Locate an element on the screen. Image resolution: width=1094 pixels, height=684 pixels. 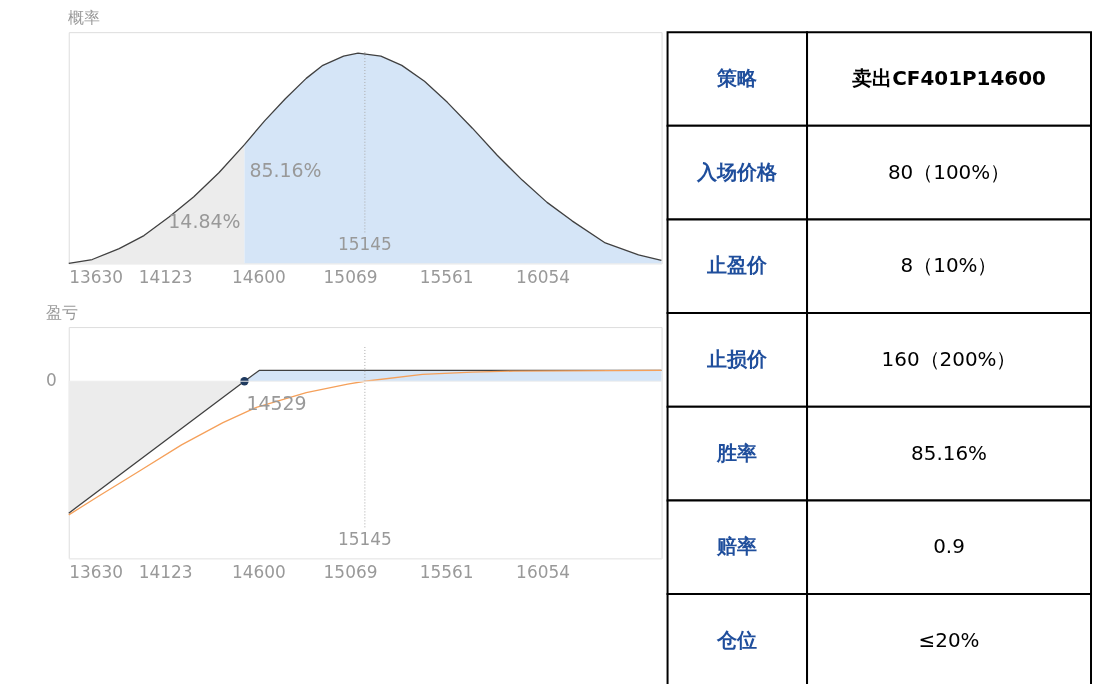
category-label: 止损价 is located at coordinates (737, 359).